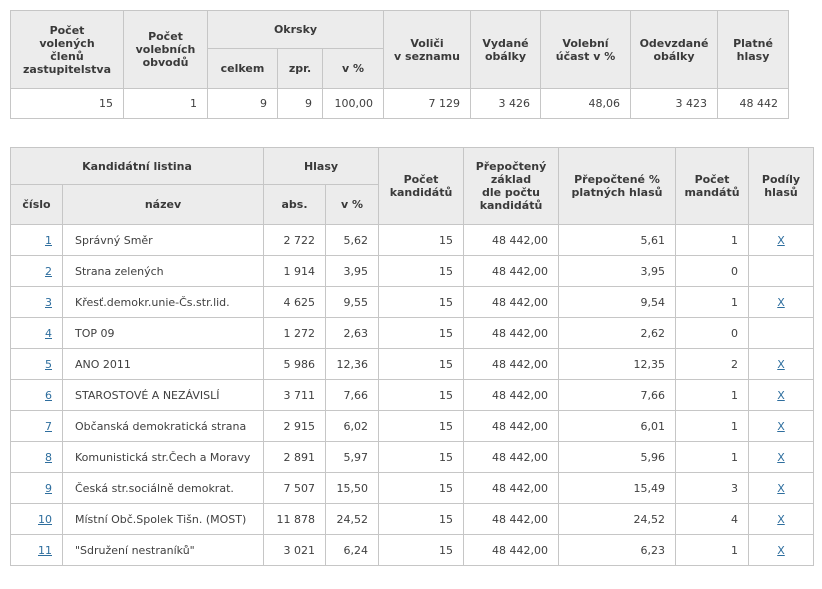  What do you see at coordinates (617, 550) in the screenshot?
I see `recalc-pct-cell: 6,23` at bounding box center [617, 550].